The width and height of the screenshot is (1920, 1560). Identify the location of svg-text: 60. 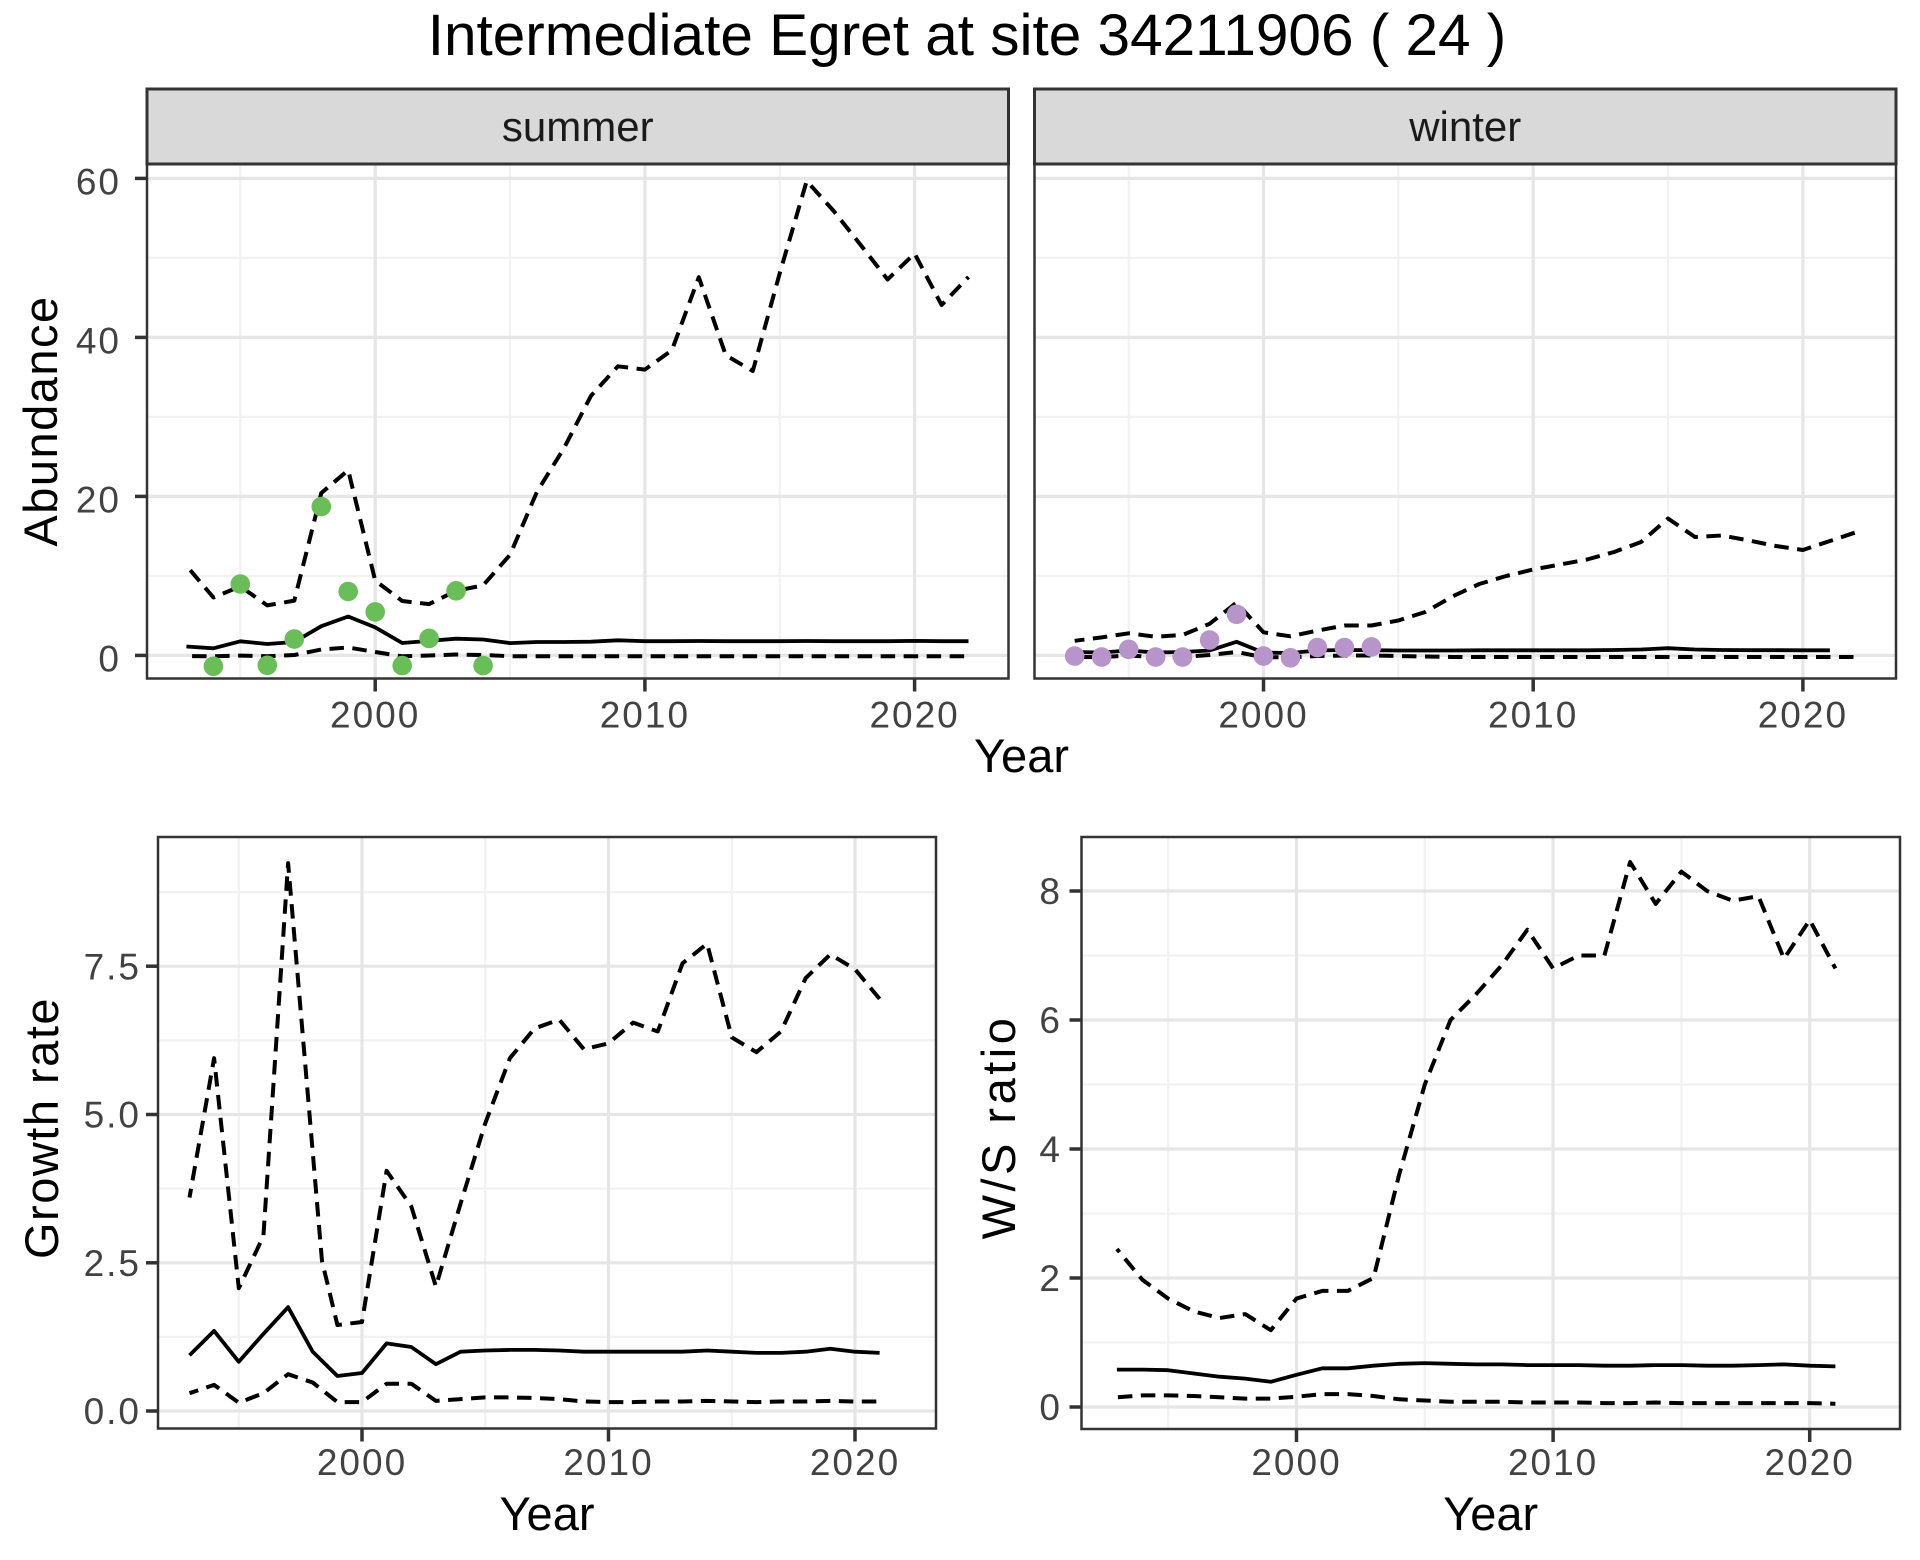
(98, 181).